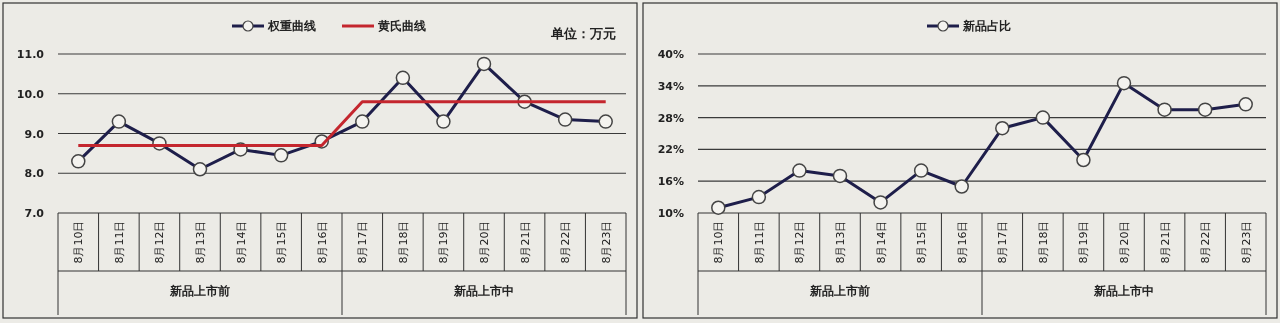  What do you see at coordinates (670, 150) in the screenshot?
I see `y-tick-label: 22%` at bounding box center [670, 150].